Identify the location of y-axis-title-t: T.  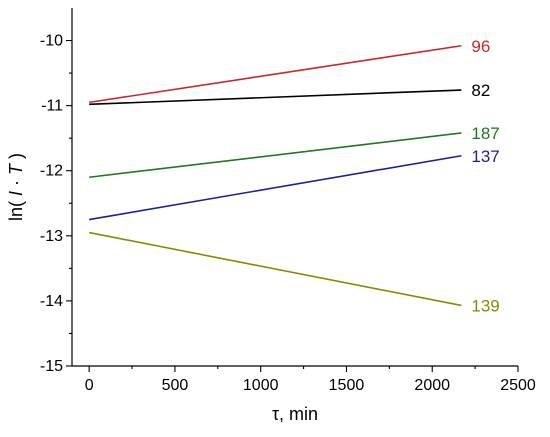
(16, 168).